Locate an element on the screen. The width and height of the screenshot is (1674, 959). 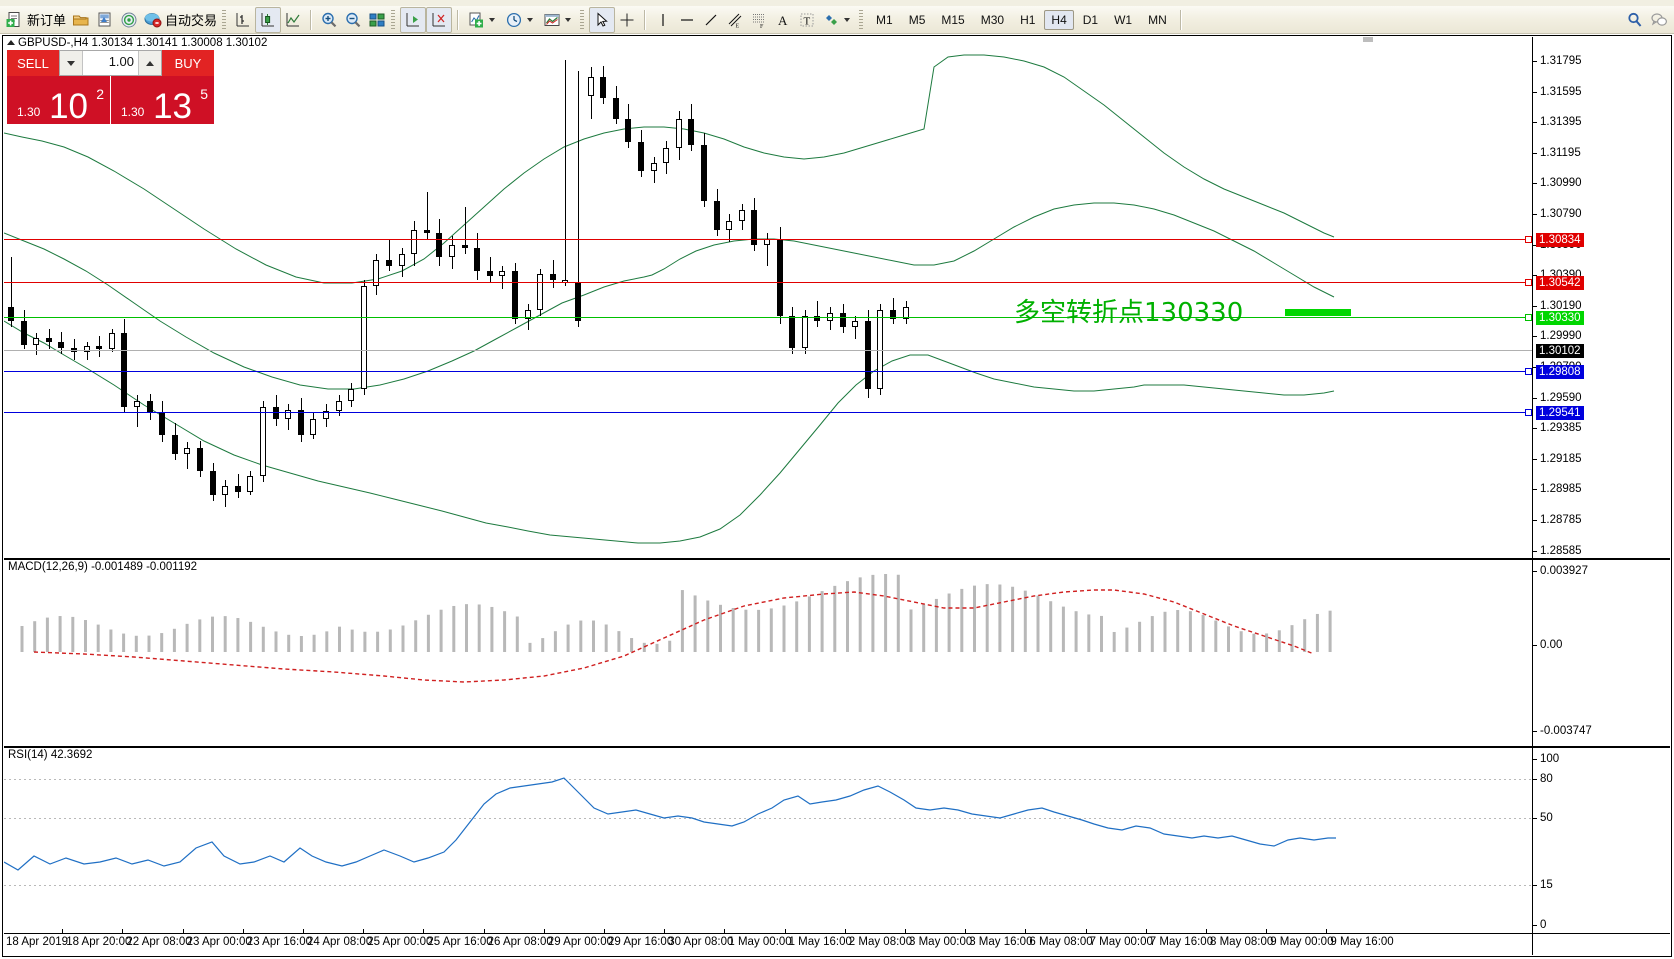
shapes-button is located at coordinates (838, 20).